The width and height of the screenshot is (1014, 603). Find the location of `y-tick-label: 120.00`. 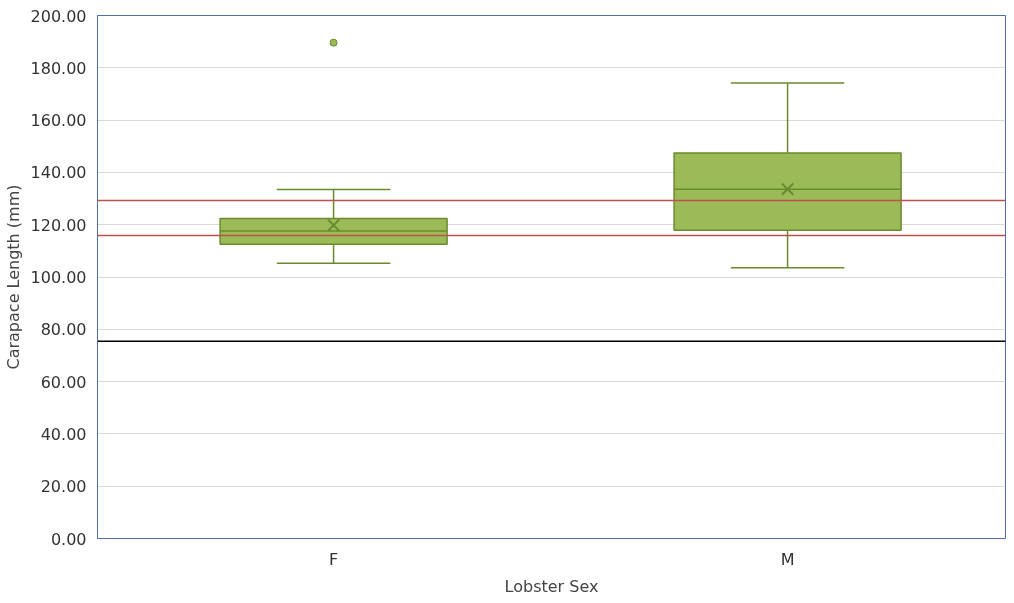

y-tick-label: 120.00 is located at coordinates (58, 225).